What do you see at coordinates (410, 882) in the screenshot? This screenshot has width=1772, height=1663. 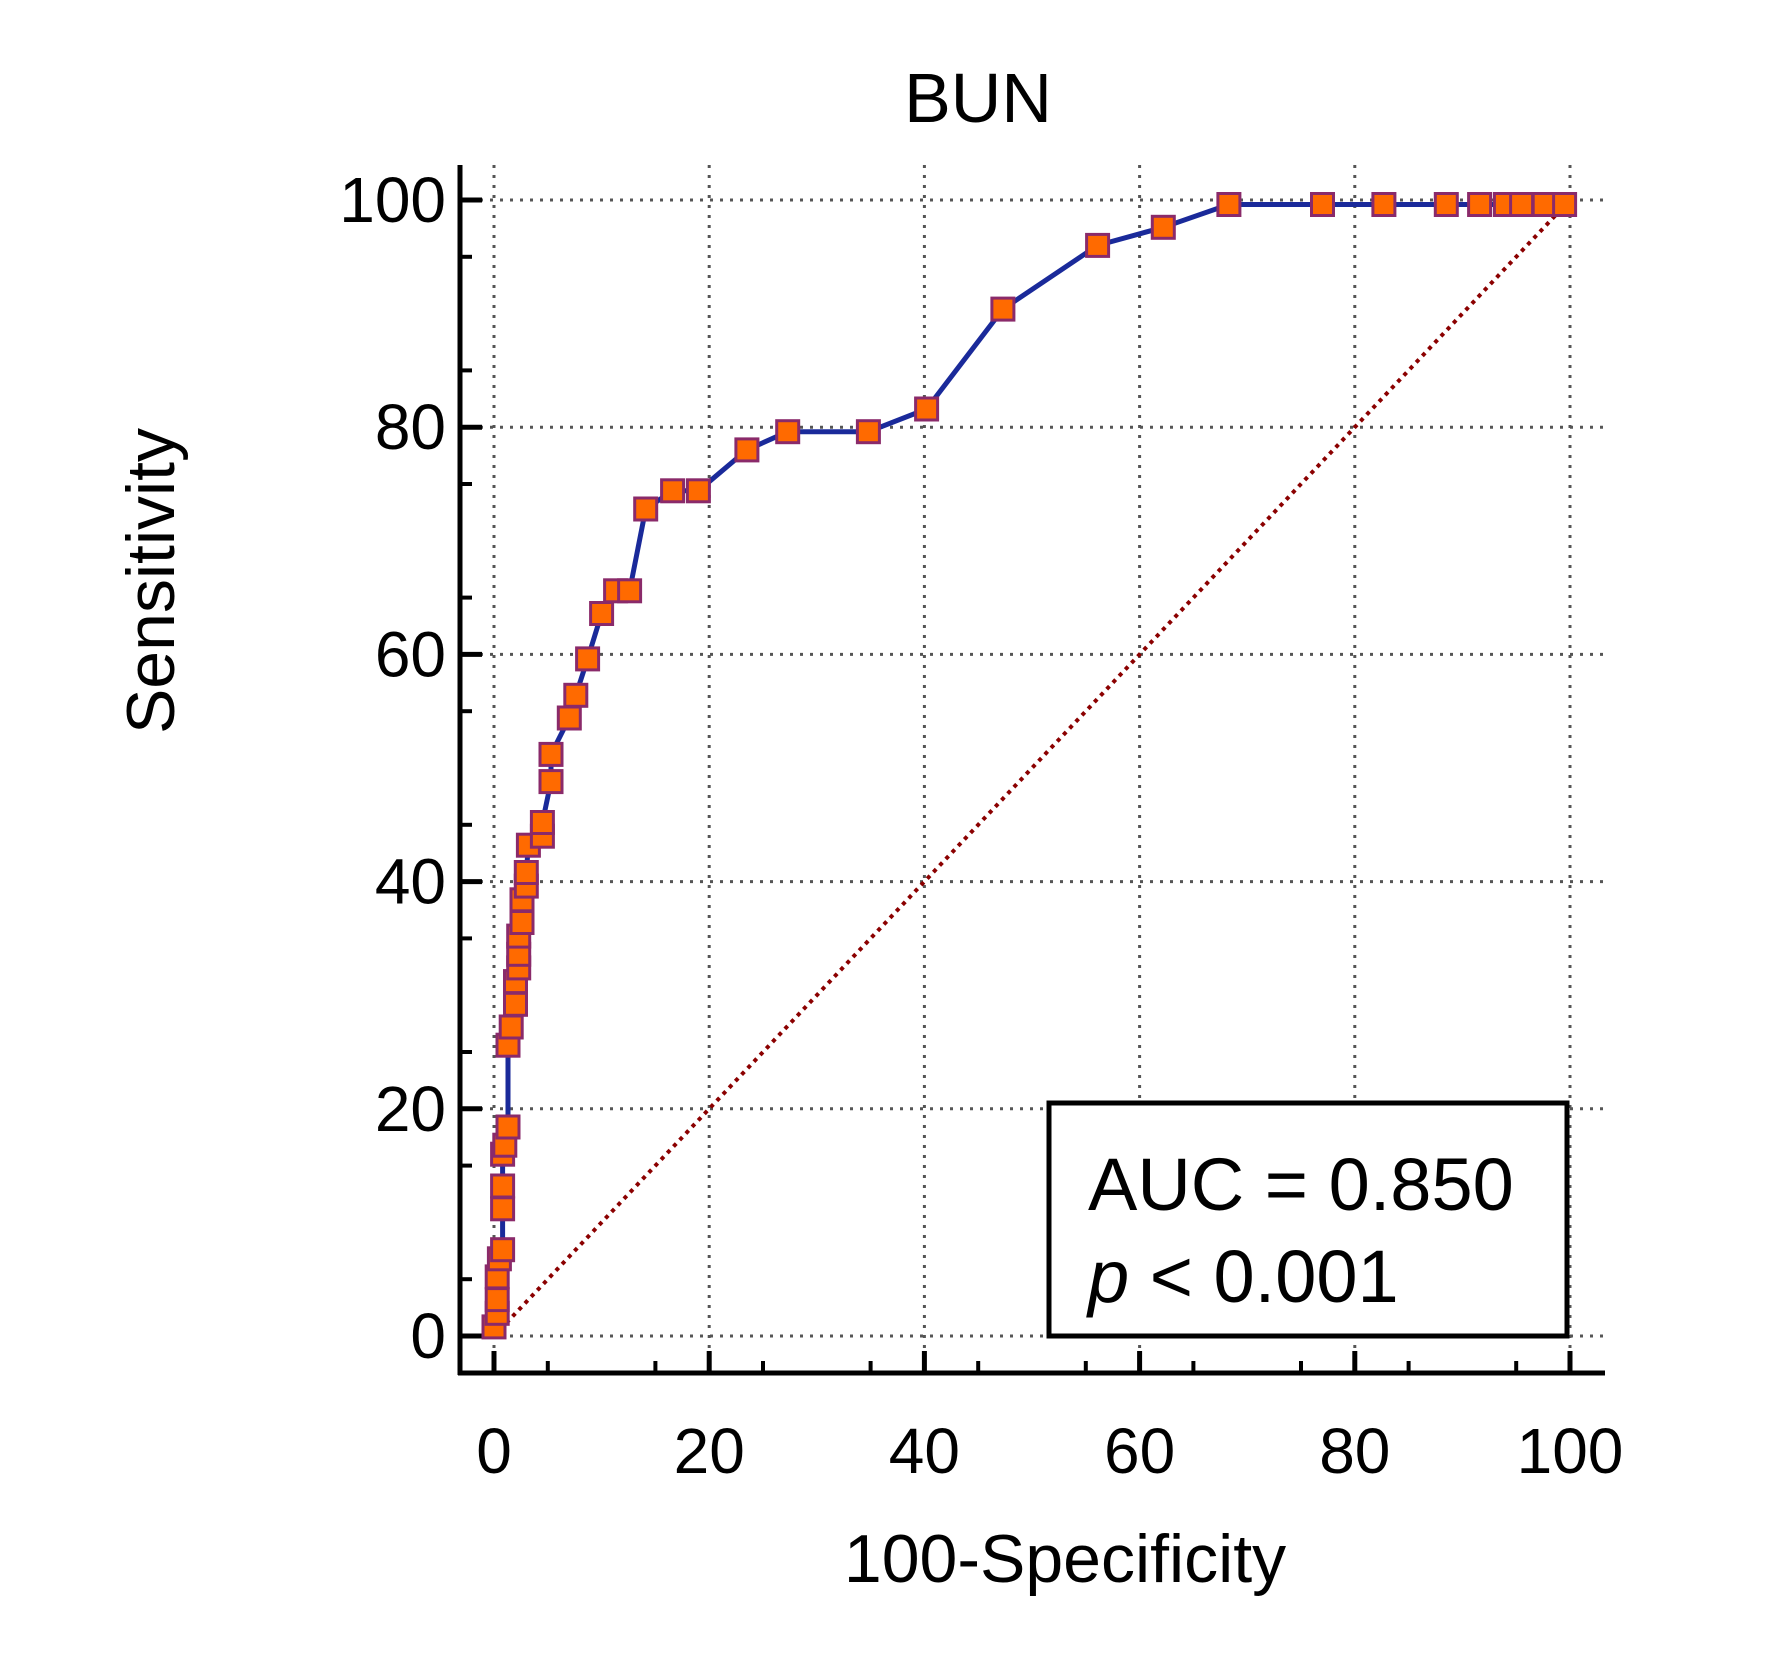 I see `y-tick-label: 40` at bounding box center [410, 882].